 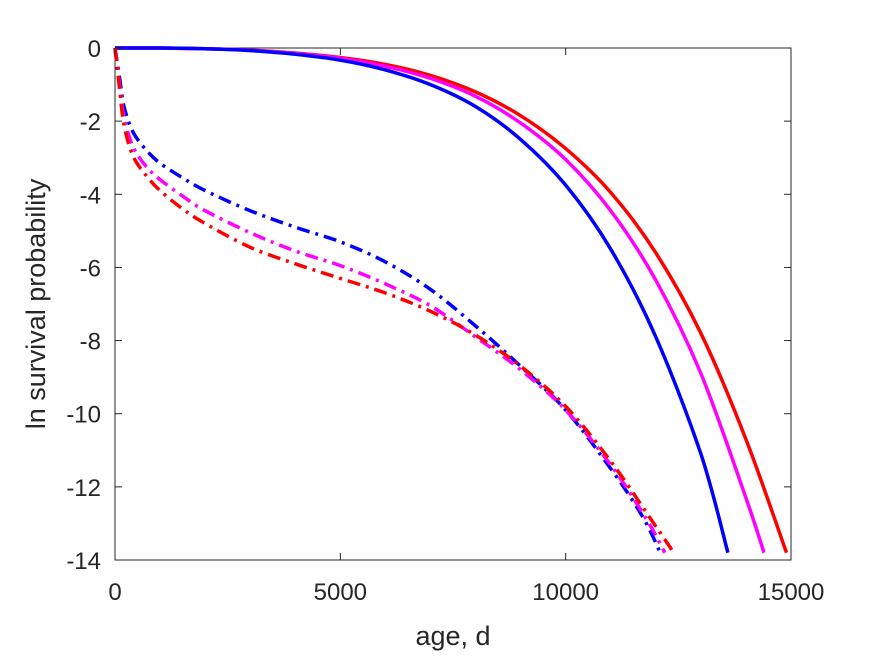 I want to click on y-tick-label: -4, so click(x=90, y=195).